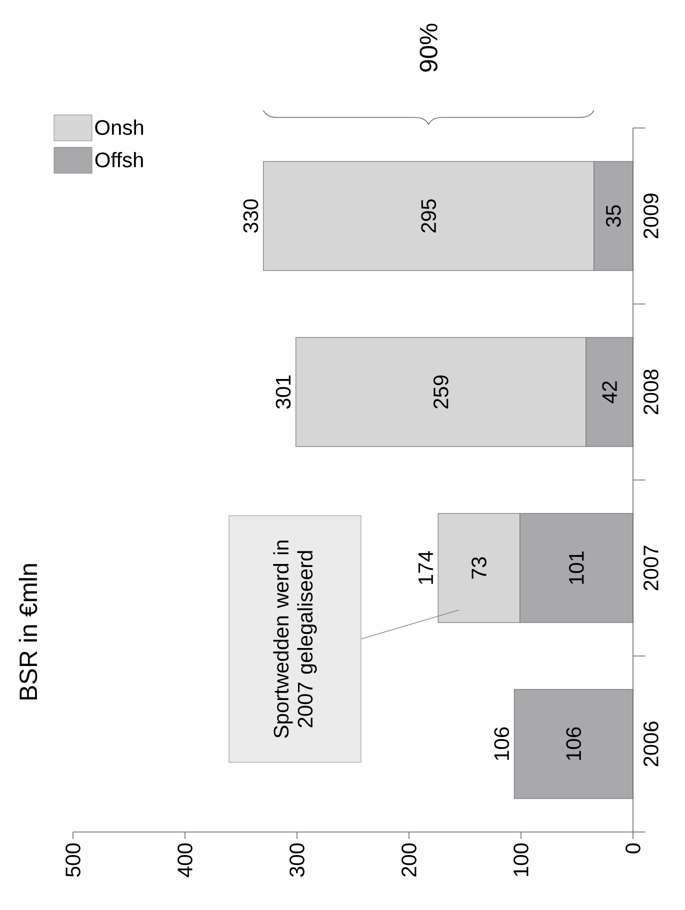 This screenshot has width=685, height=910. What do you see at coordinates (425, 567) in the screenshot?
I see `total-label: 174` at bounding box center [425, 567].